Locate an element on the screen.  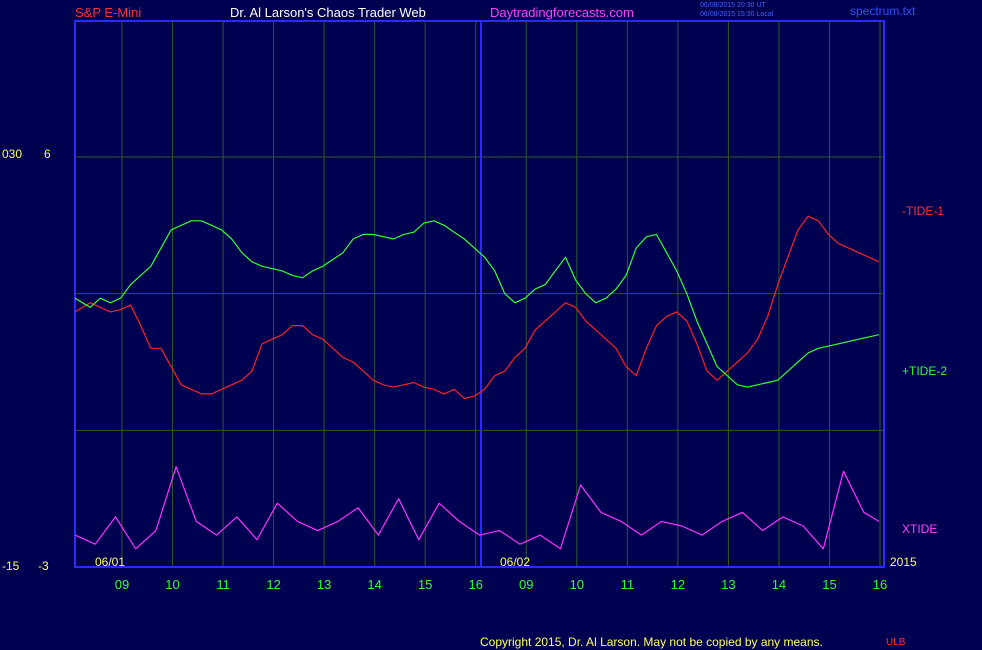
date-label-2: 06/02 is located at coordinates (515, 562).